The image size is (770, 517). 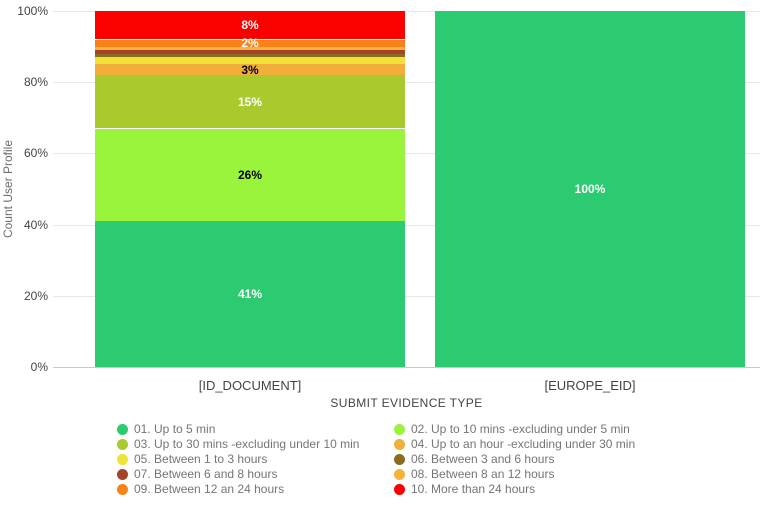 I want to click on legend-item: 06. Between 3 and 6 hours, so click(x=514, y=459).